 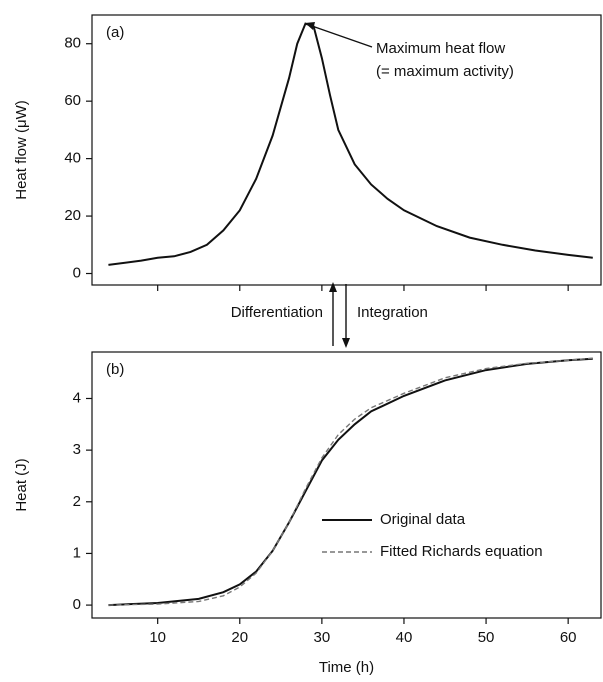 What do you see at coordinates (72, 215) in the screenshot?
I see `y-tick-label: 20` at bounding box center [72, 215].